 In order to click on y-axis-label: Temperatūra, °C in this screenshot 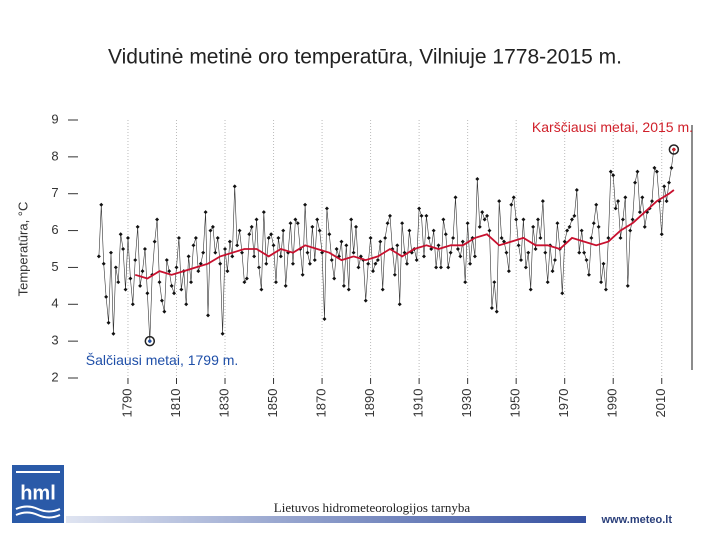, I will do `click(22, 249)`.